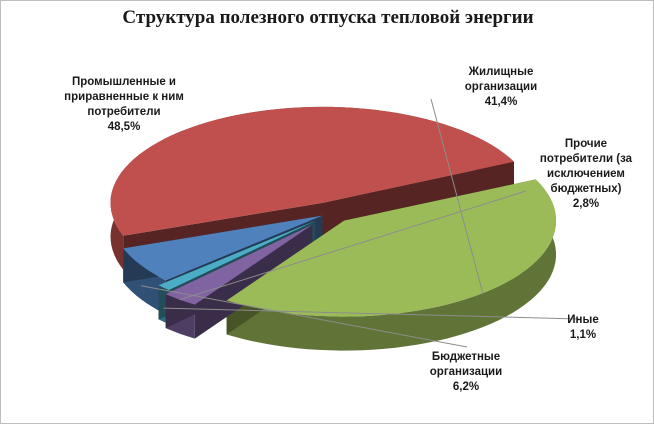 This screenshot has height=425, width=654. I want to click on leader-line-housing, so click(457, 196).